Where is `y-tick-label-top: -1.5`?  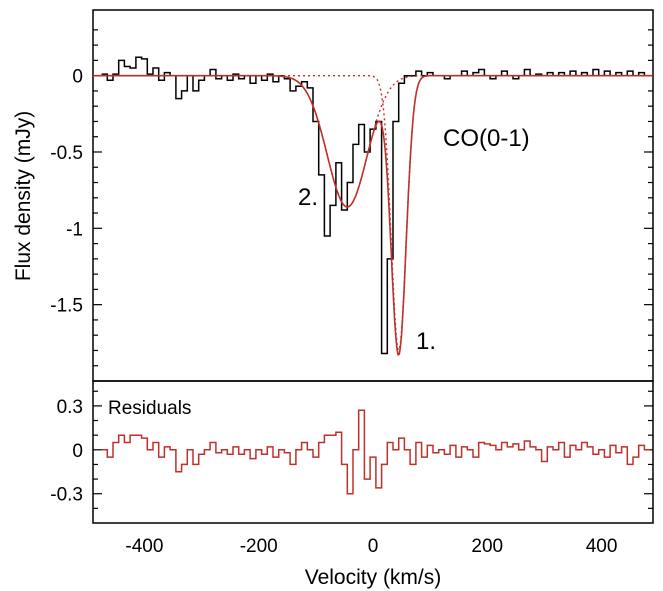 y-tick-label-top: -1.5 is located at coordinates (66, 306).